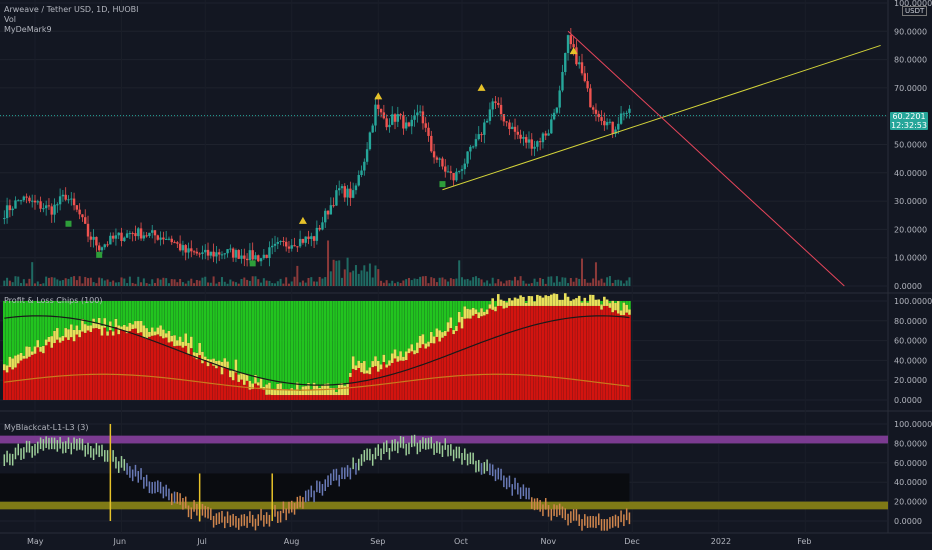 The image size is (932, 550). What do you see at coordinates (53, 300) in the screenshot?
I see `chips-pane-title: Profit & Loss Chips (100)` at bounding box center [53, 300].